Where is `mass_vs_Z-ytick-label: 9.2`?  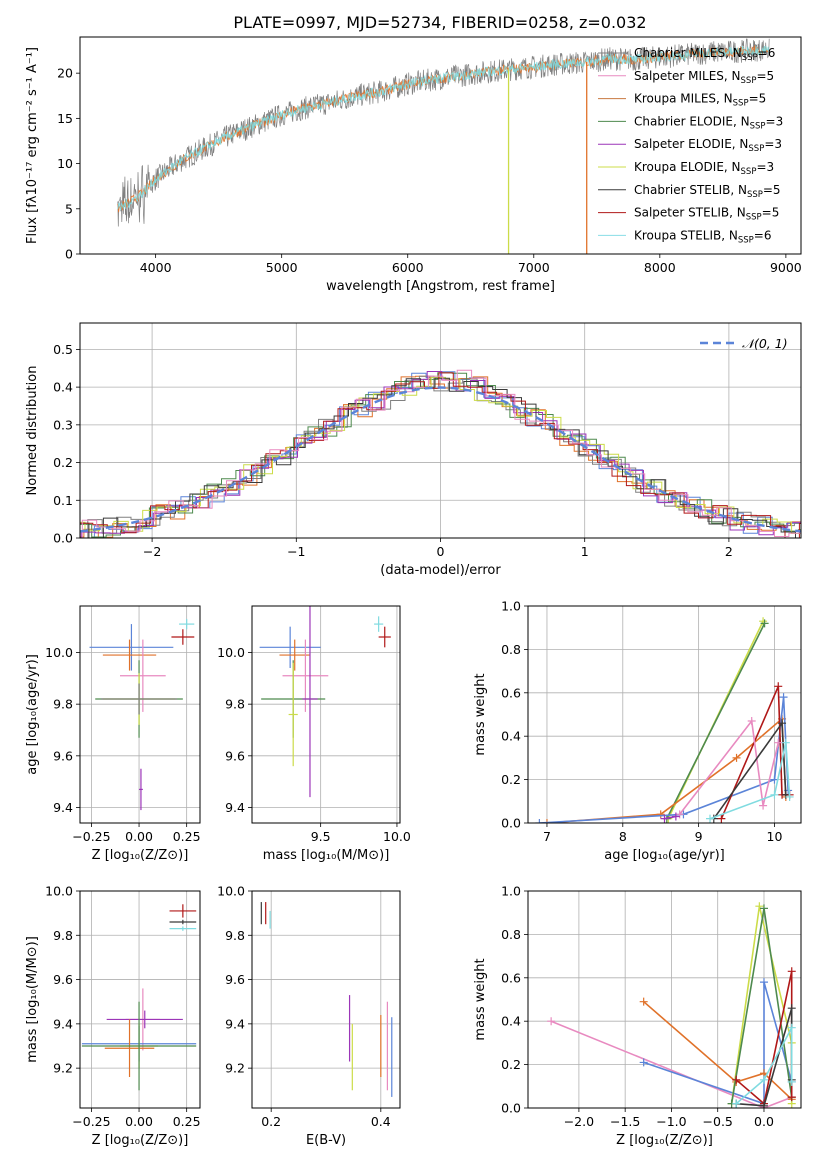
mass_vs_Z-ytick-label: 9.2 is located at coordinates (63, 1068).